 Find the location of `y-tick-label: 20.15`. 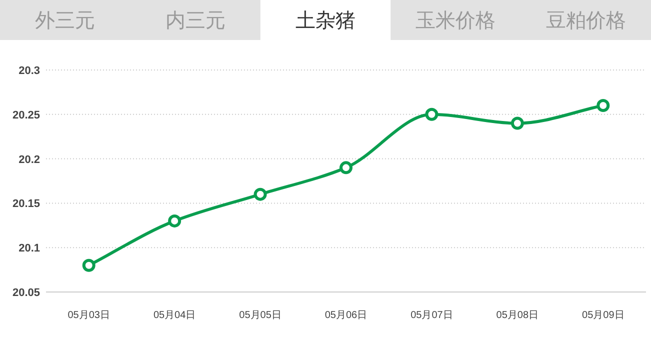

y-tick-label: 20.15 is located at coordinates (26, 204).